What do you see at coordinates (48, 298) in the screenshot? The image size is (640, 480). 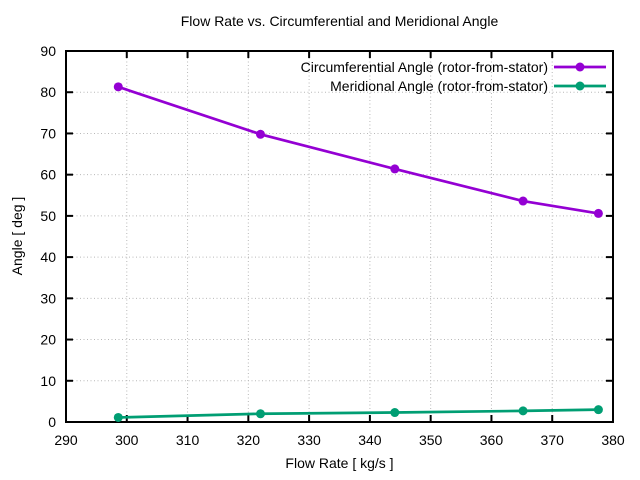 I see `y-tick-label: 30` at bounding box center [48, 298].